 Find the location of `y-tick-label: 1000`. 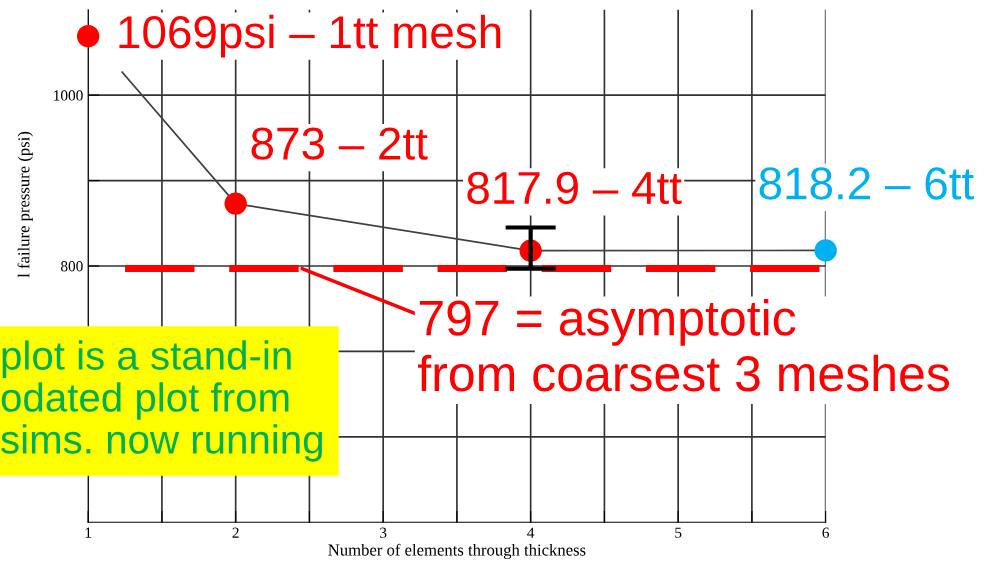

y-tick-label: 1000 is located at coordinates (68, 95).